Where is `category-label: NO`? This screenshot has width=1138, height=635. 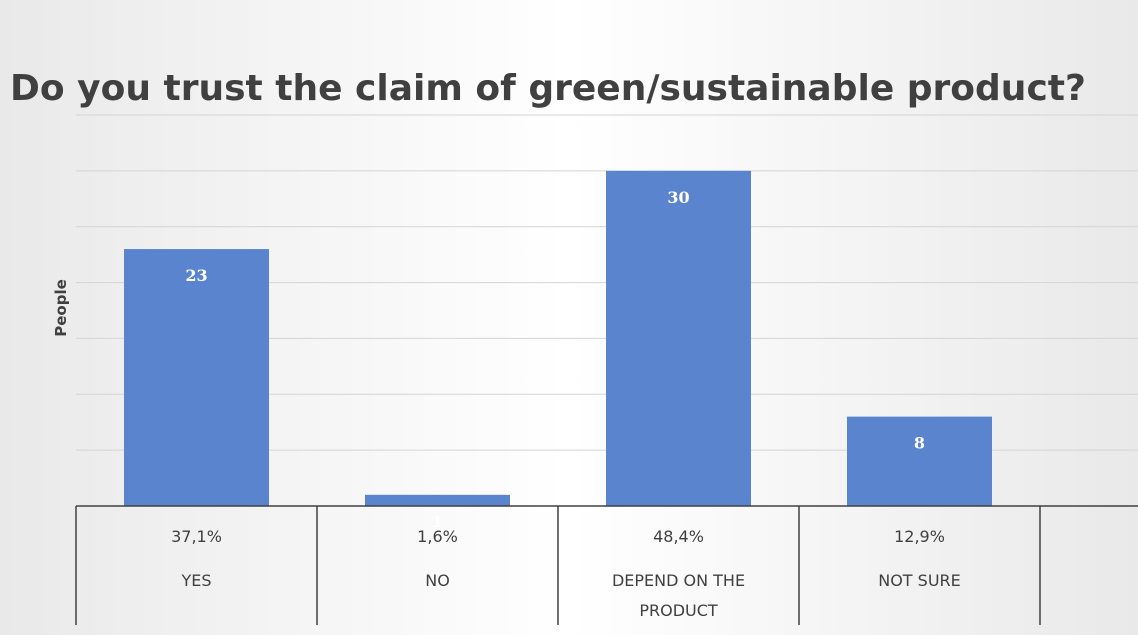
category-label: NO is located at coordinates (437, 580).